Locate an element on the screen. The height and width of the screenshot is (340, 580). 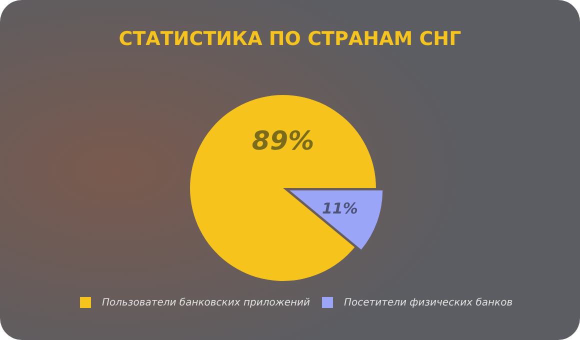
legend-label: Пользователи банковских приложений is located at coordinates (206, 303).